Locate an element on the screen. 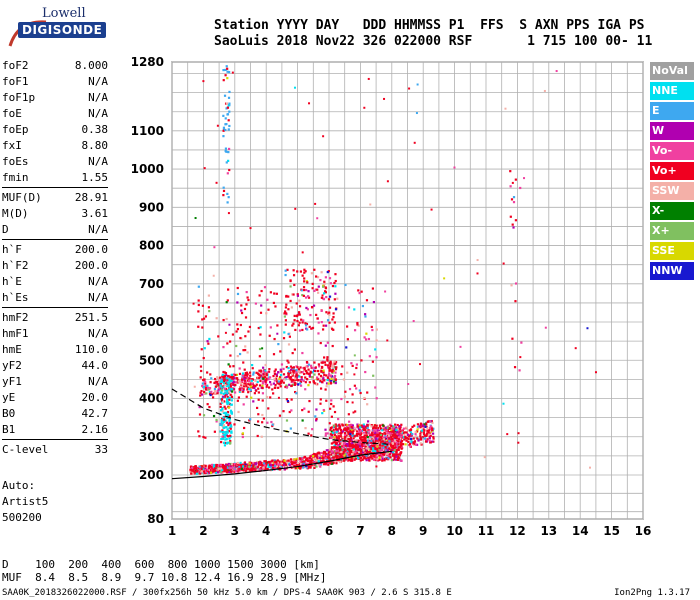 This screenshot has width=700, height=600. x-tick-label: 16 is located at coordinates (643, 531).